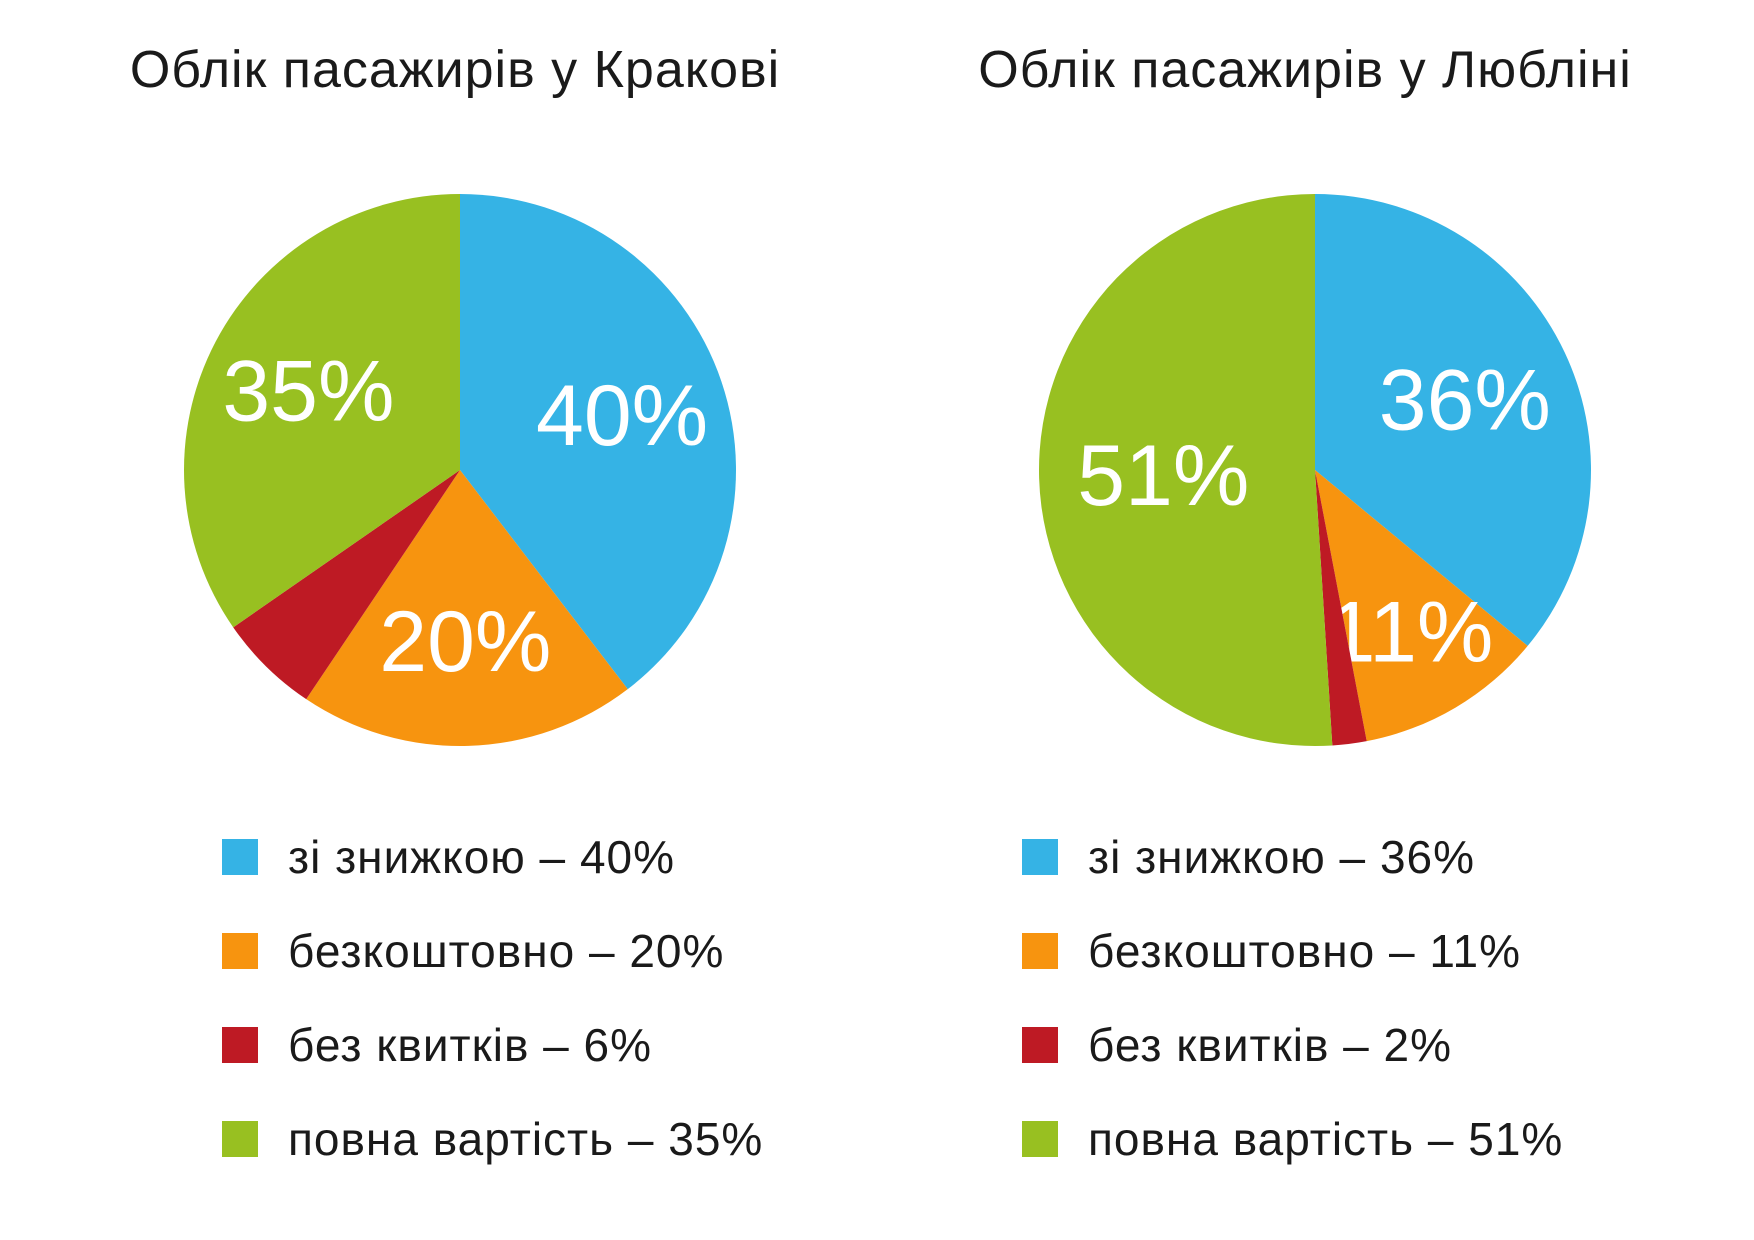 The height and width of the screenshot is (1240, 1754). I want to click on legend-label: безкоштовно20%, so click(506, 951).